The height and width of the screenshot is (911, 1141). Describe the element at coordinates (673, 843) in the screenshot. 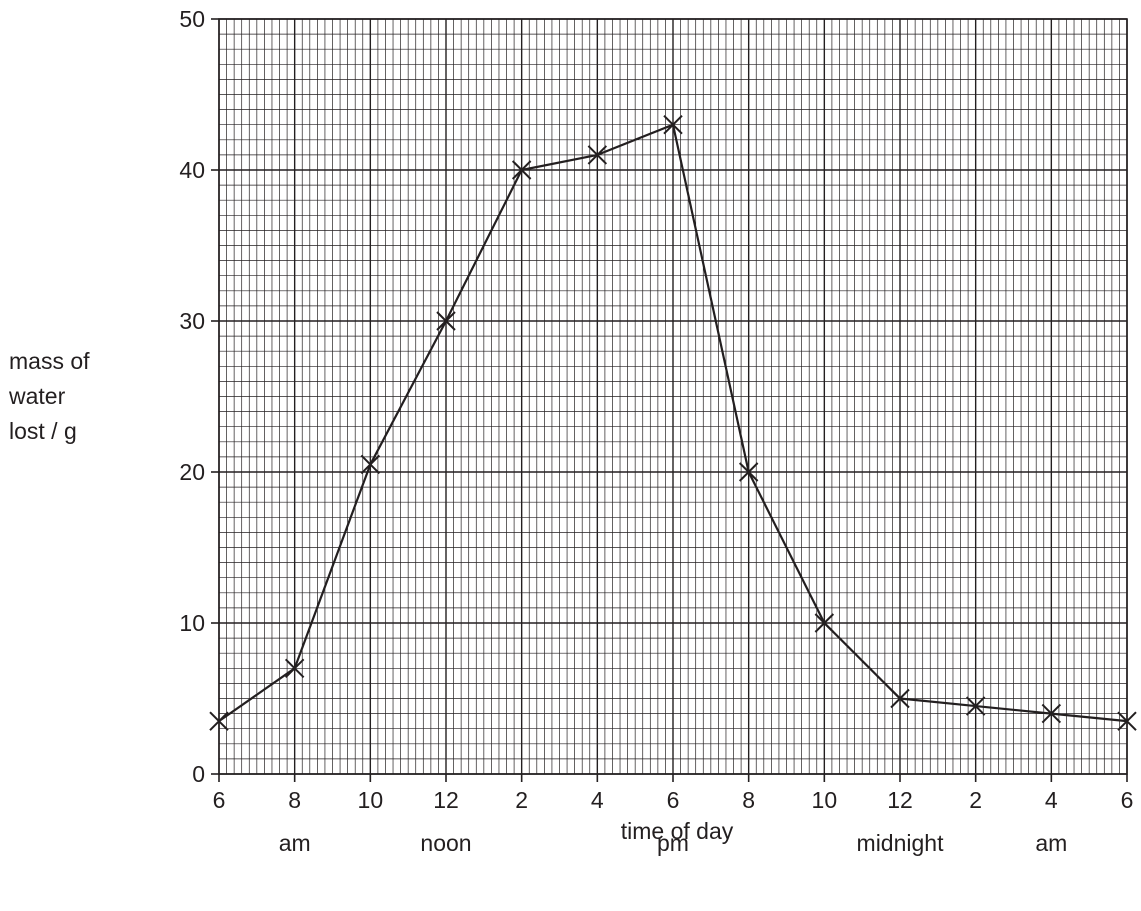

I see `x-period-label: pm` at that location.